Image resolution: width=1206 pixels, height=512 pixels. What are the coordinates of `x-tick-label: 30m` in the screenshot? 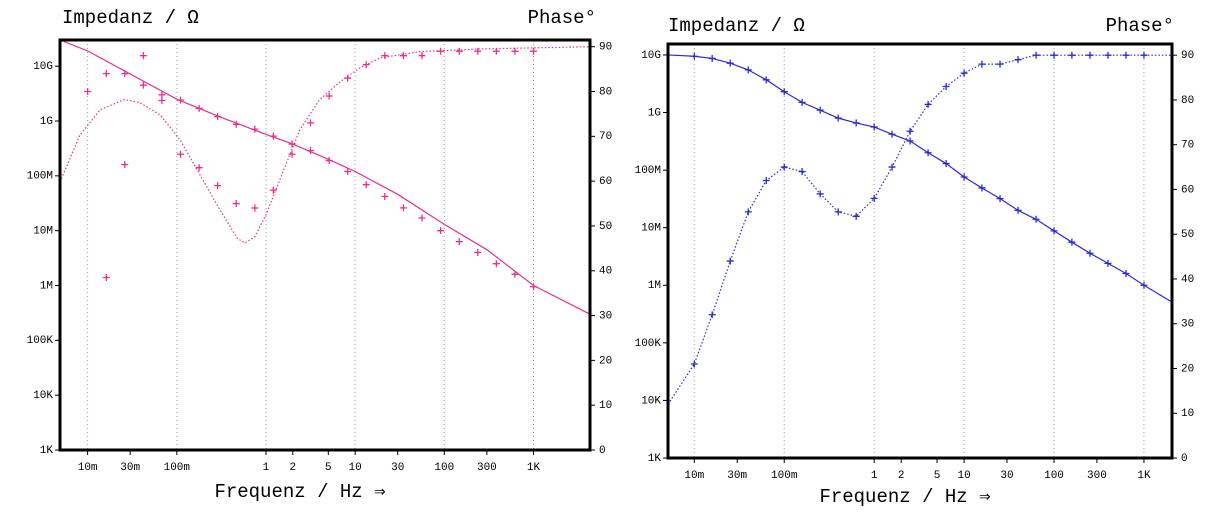 It's located at (130, 468).